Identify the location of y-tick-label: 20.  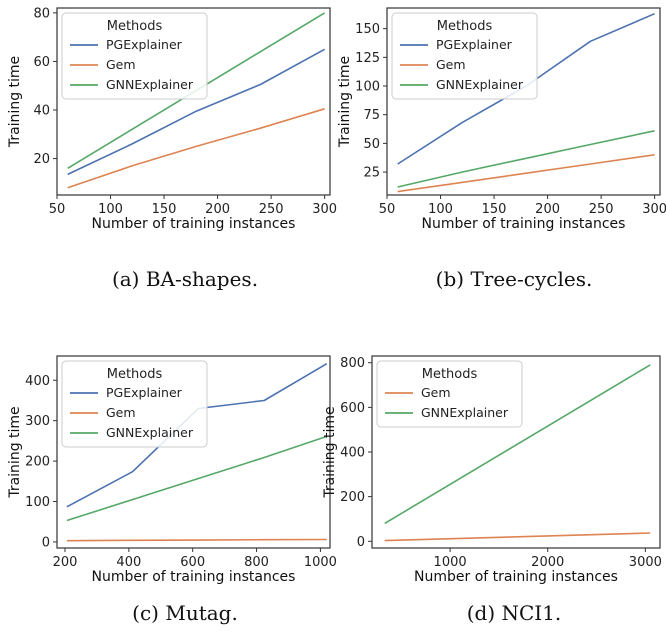
(41, 159).